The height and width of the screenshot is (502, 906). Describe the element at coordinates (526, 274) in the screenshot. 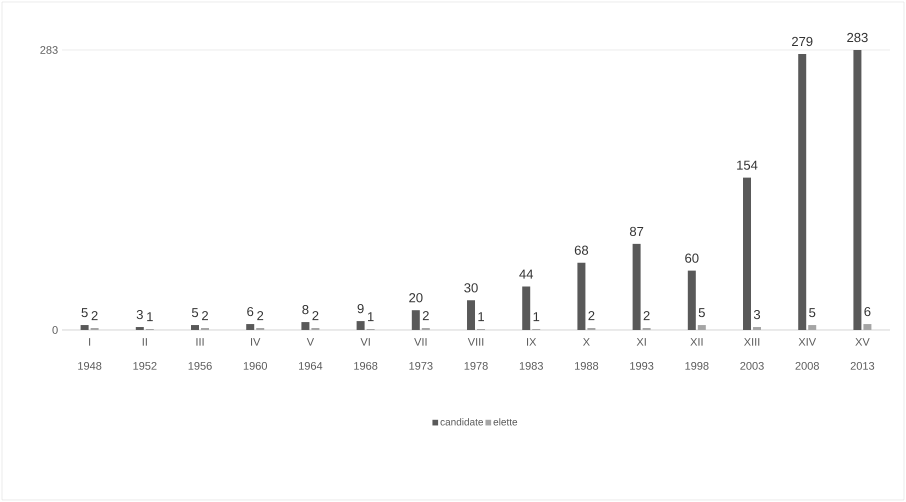

I see `data-label: 44` at that location.